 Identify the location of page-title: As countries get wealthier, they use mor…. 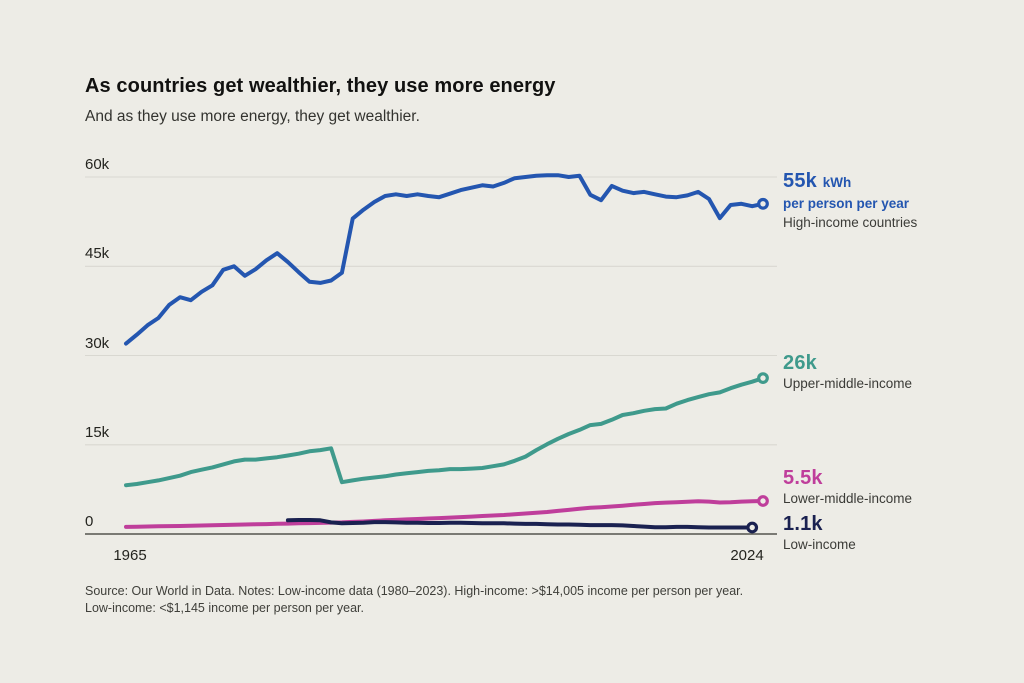
(320, 86).